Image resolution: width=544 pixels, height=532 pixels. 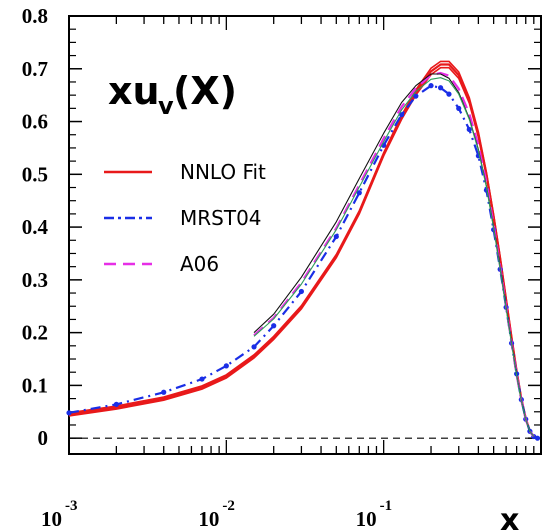 I want to click on legend-label-nnlo: NNLO Fit, so click(x=223, y=172).